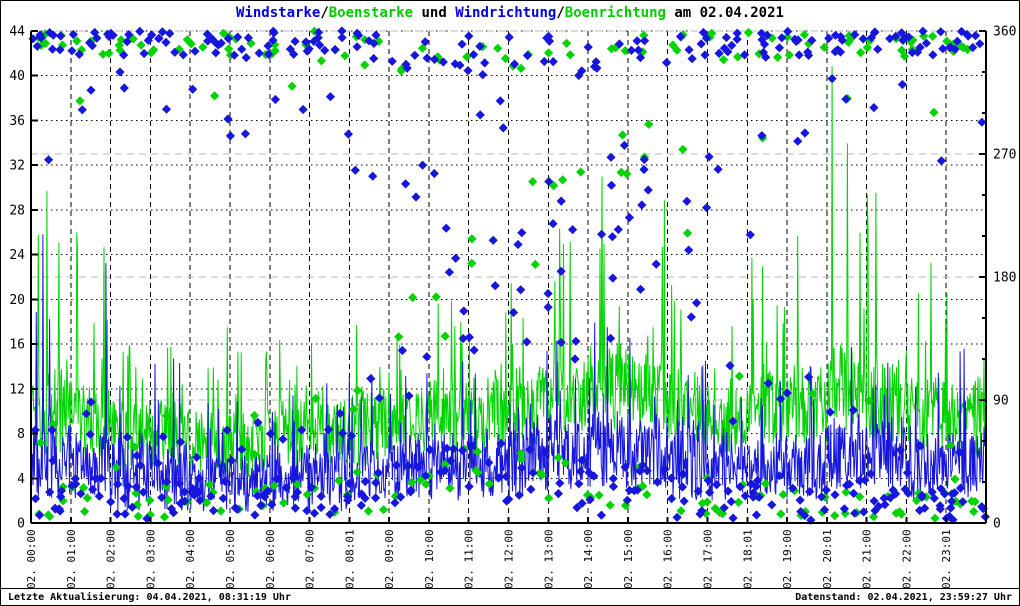 Image resolution: width=1020 pixels, height=606 pixels. I want to click on y-left-tick-label: 8, so click(21, 434).